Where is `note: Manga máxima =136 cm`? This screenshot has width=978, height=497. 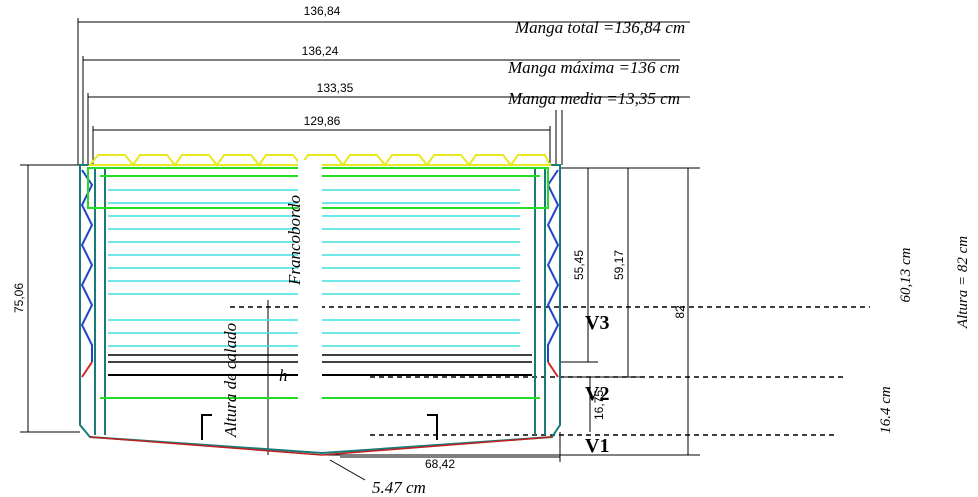 note: Manga máxima =136 cm is located at coordinates (593, 67).